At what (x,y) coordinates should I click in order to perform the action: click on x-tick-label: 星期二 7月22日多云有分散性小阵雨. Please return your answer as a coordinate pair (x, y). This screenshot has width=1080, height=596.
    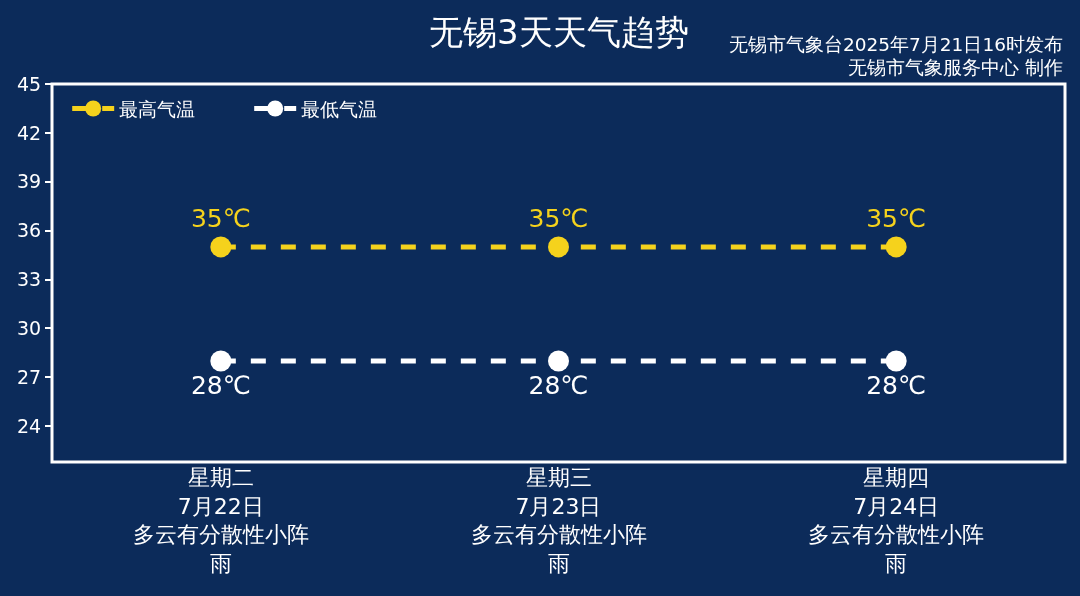
    Looking at the image, I should click on (220, 520).